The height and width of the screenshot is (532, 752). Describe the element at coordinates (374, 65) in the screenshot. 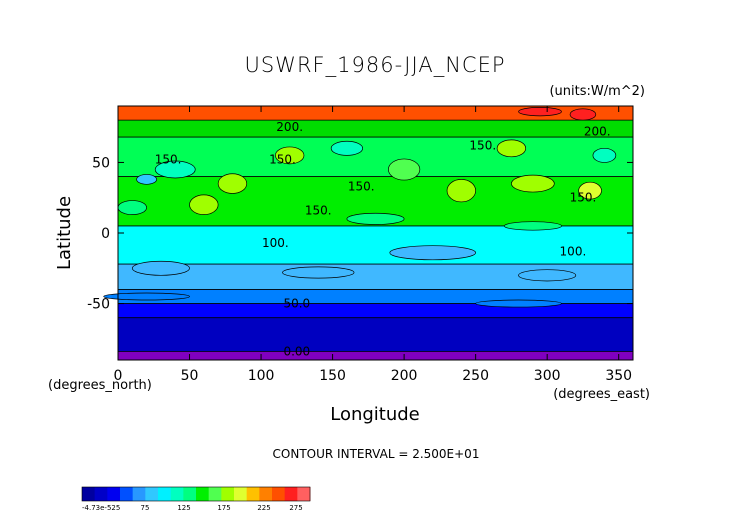

I see `chart-title: USWRF_1986-JJA_NCEP` at that location.